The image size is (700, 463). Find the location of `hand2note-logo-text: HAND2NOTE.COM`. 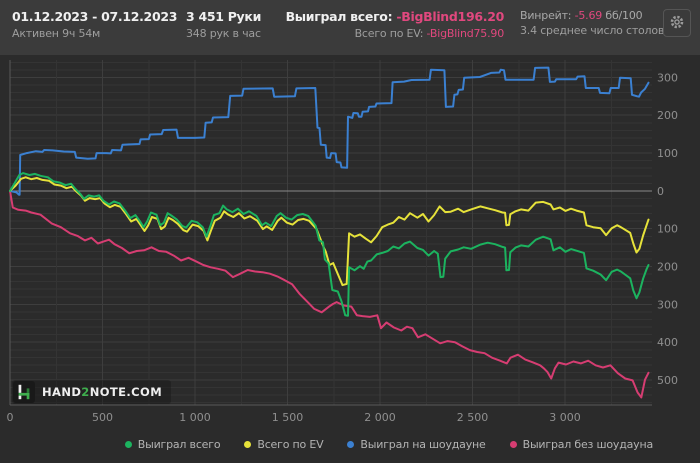

hand2note-logo-text: HAND2NOTE.COM is located at coordinates (102, 392).